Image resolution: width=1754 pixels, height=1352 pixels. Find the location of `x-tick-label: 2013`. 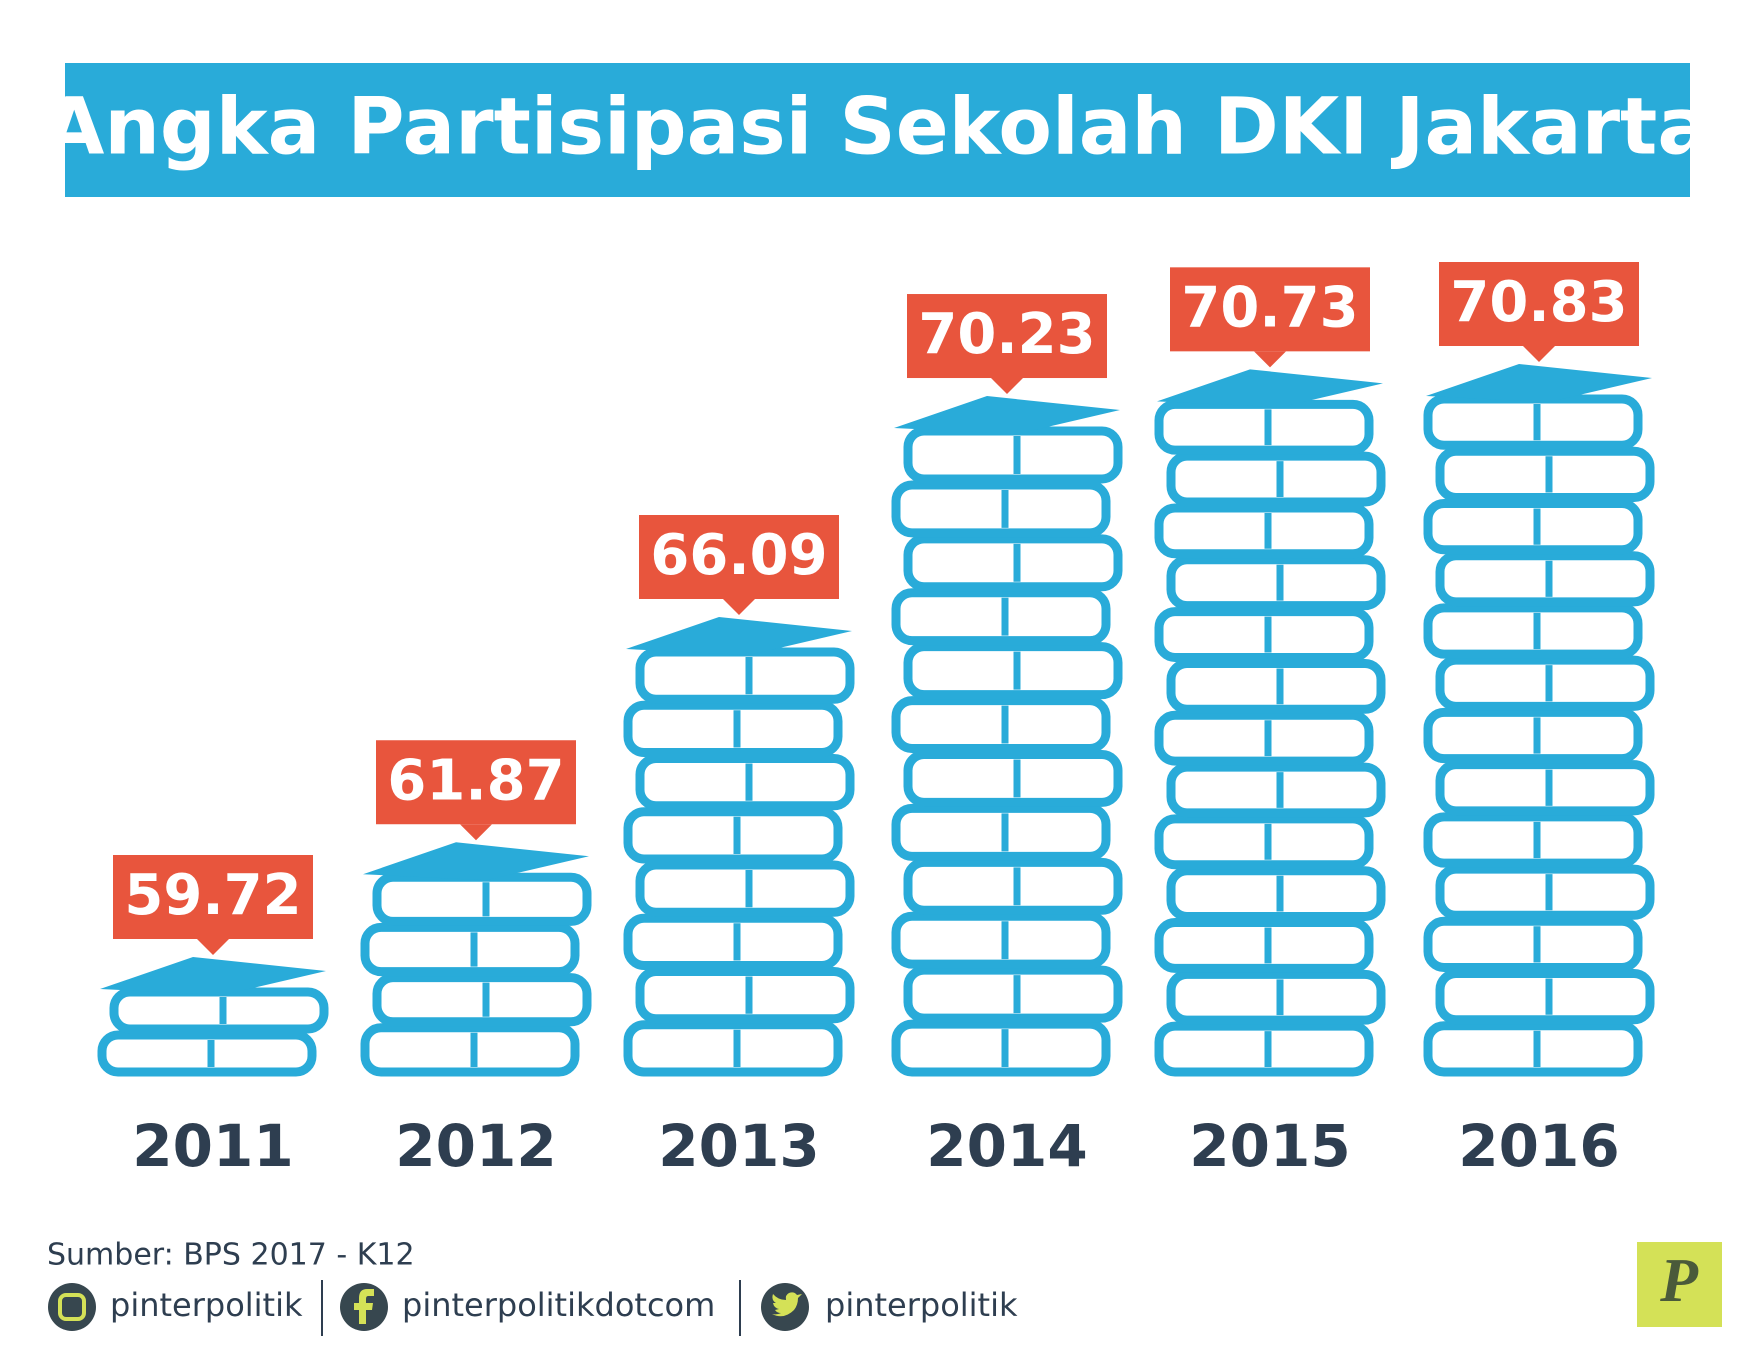

x-tick-label: 2013 is located at coordinates (738, 1146).